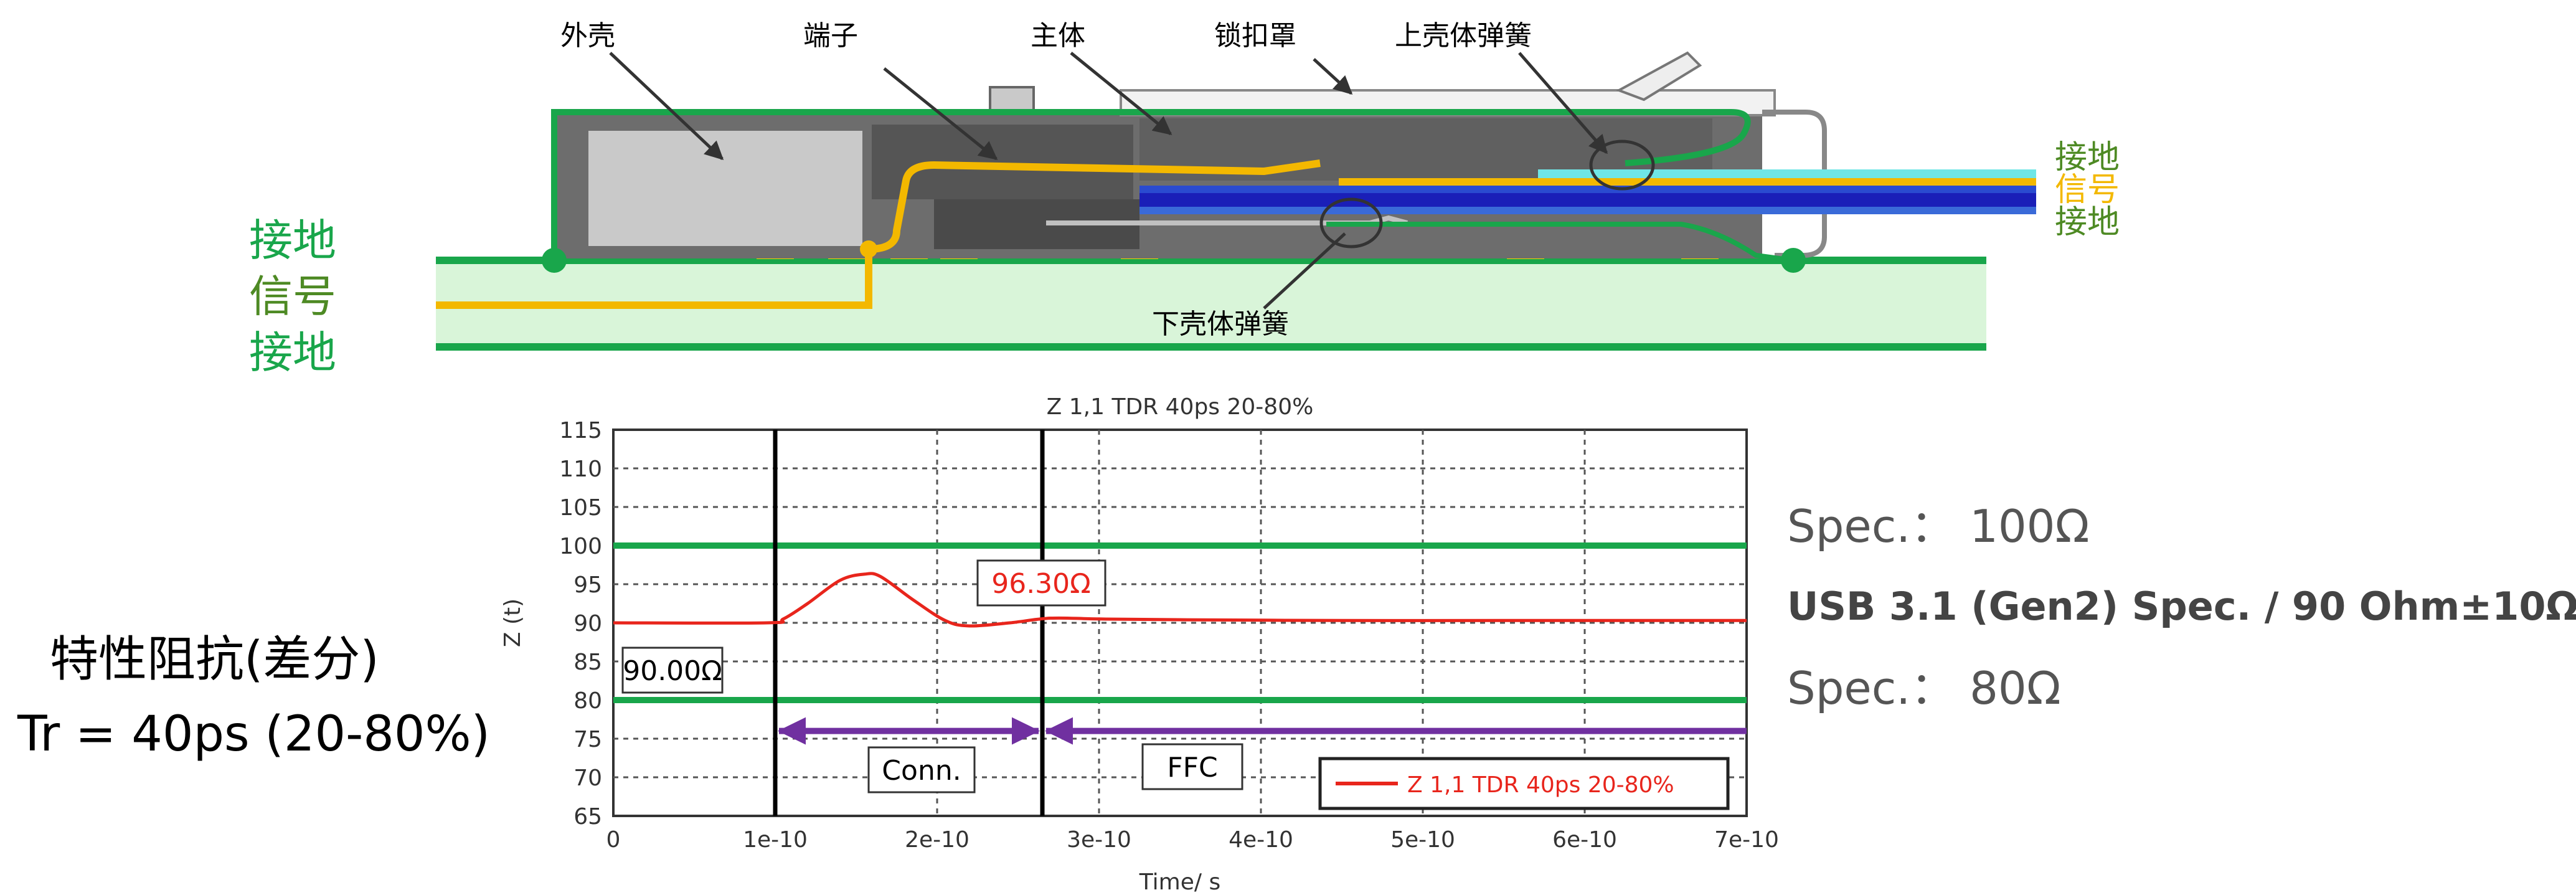  Describe the element at coordinates (1180, 407) in the screenshot. I see `chart-title: Z 1,1 TDR 40ps 20-80%` at that location.